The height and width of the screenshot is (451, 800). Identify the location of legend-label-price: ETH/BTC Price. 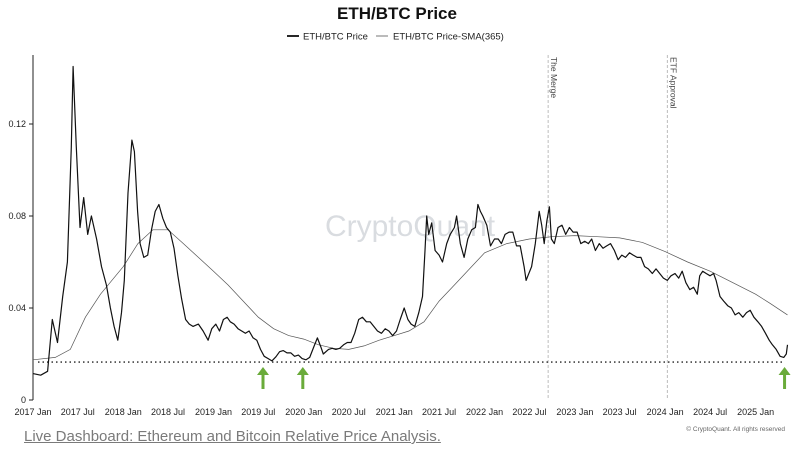
(335, 37).